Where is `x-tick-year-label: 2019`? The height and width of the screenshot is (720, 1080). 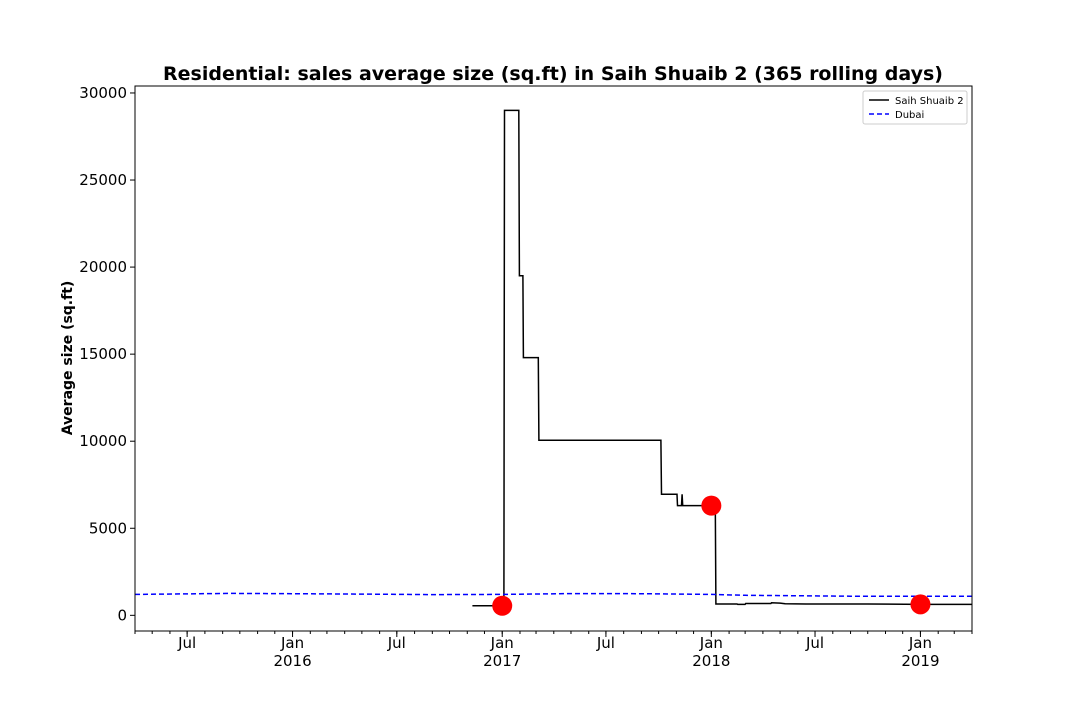
x-tick-year-label: 2019 is located at coordinates (920, 661).